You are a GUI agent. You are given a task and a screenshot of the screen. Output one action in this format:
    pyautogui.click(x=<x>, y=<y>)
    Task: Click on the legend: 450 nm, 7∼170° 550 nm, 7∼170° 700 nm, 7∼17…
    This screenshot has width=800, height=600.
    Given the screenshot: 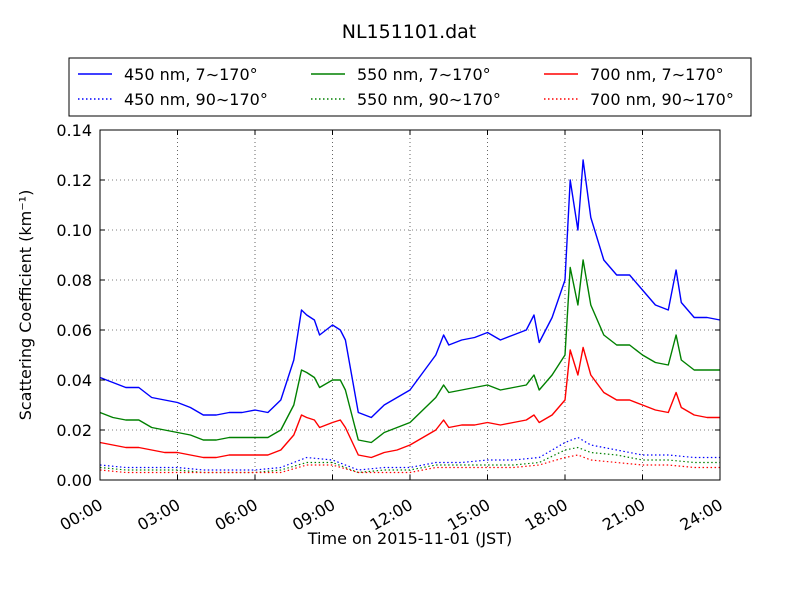 What is the action you would take?
    pyautogui.click(x=410, y=87)
    